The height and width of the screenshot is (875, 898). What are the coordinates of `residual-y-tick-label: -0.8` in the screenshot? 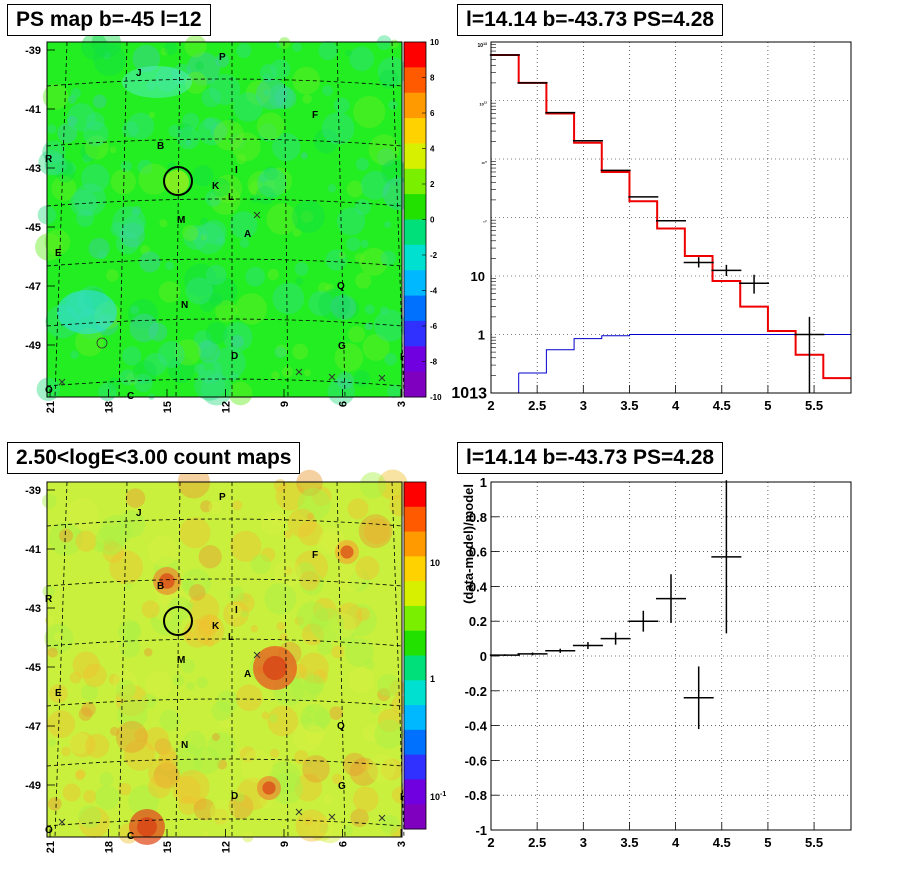 It's located at (476, 795).